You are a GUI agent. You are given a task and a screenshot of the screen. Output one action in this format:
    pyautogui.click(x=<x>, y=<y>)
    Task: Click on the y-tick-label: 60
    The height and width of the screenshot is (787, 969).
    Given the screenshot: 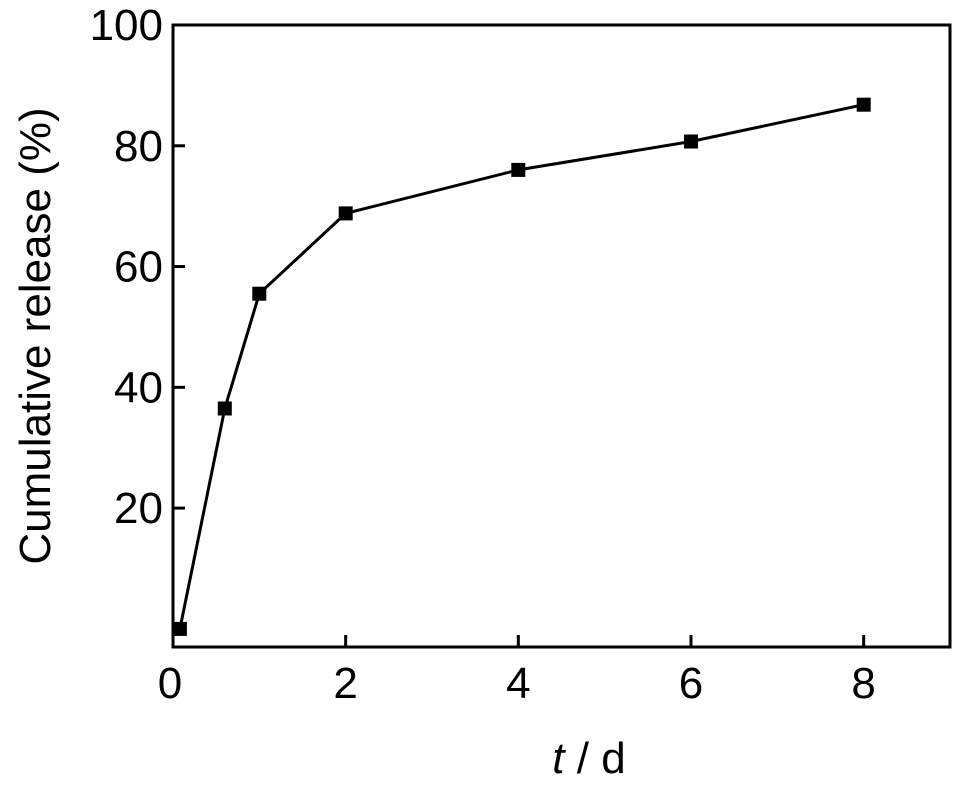 What is the action you would take?
    pyautogui.click(x=138, y=267)
    